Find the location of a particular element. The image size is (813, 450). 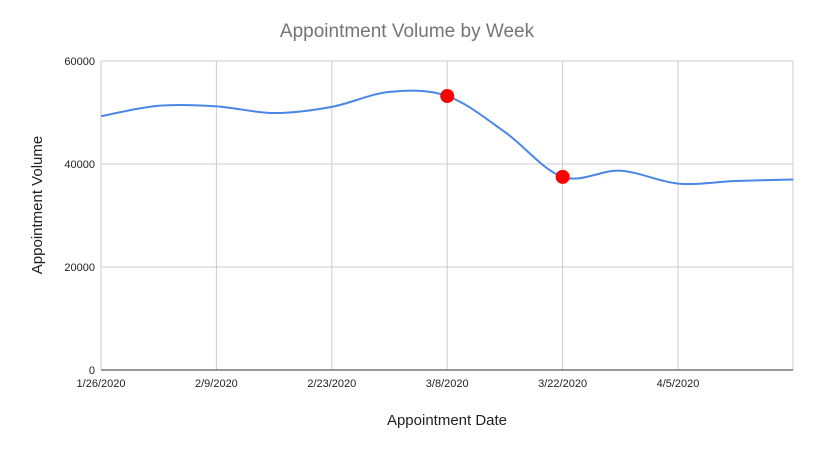

x-tick-label: 2/23/2020 is located at coordinates (331, 384).